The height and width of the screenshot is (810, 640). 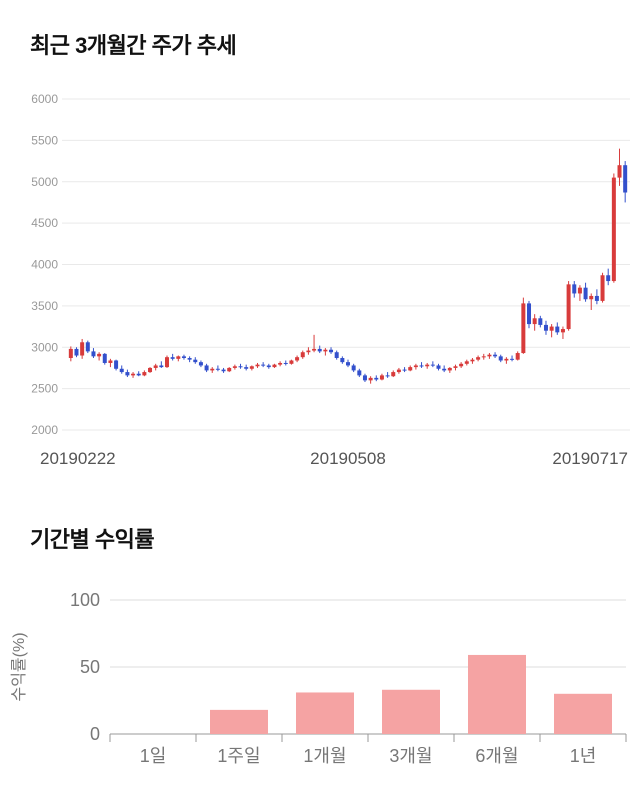 What do you see at coordinates (44, 140) in the screenshot?
I see `svg-text: 5500` at bounding box center [44, 140].